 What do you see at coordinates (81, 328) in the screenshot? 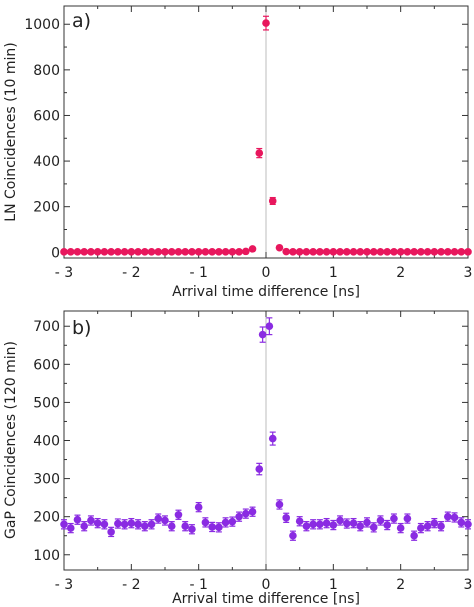
I see `panel-label-b: b)` at bounding box center [81, 328].